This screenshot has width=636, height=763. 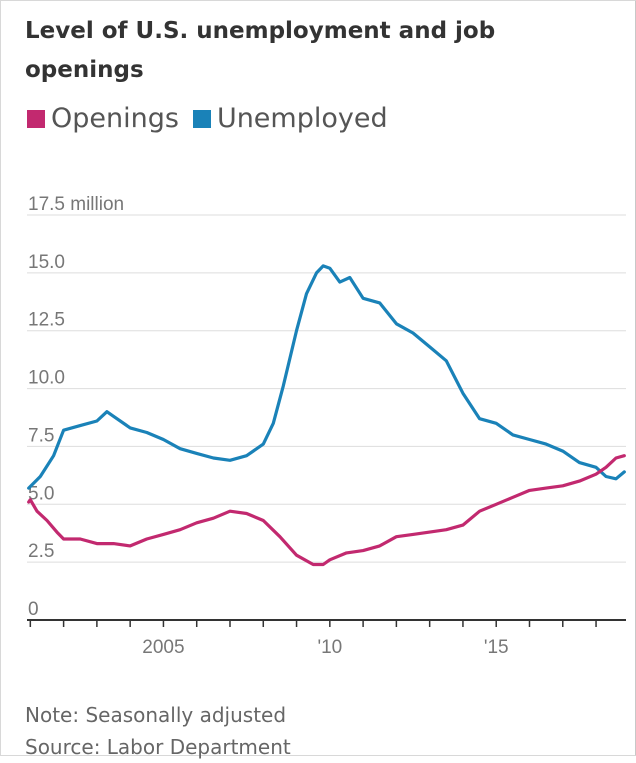 I want to click on y-tick-label: 12.5, so click(x=46, y=320).